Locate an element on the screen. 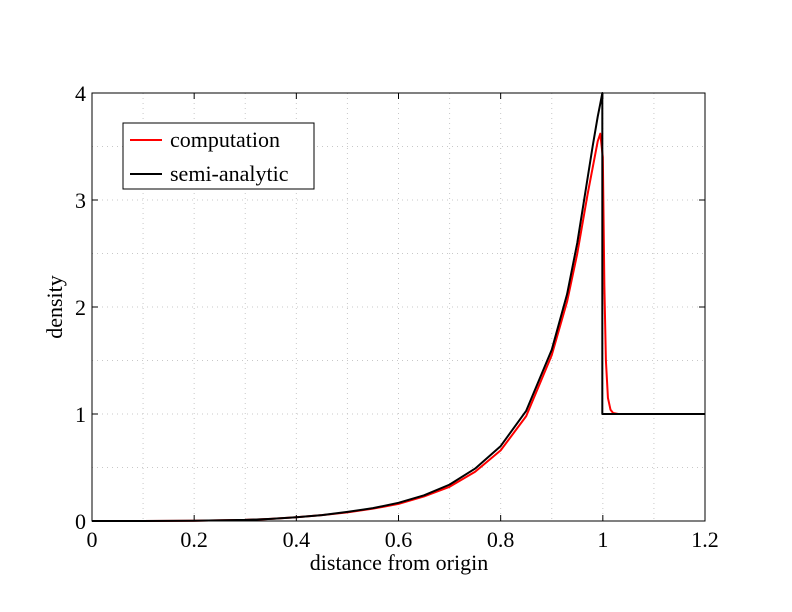 The height and width of the screenshot is (612, 792). x-tick-label: 0.2 is located at coordinates (194, 539).